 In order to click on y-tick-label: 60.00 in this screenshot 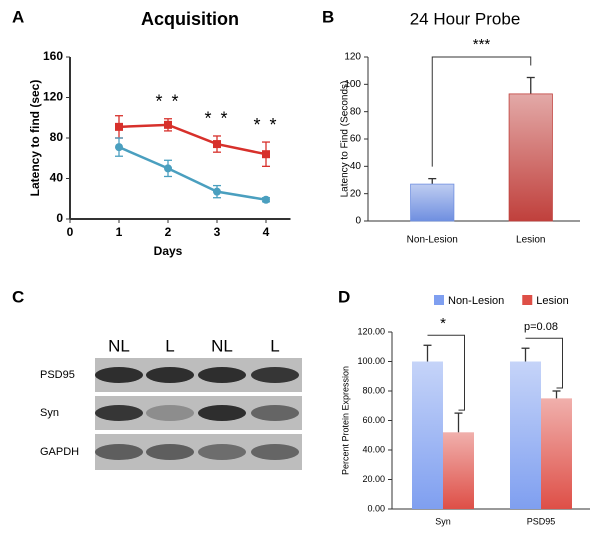, I will do `click(373, 420)`.